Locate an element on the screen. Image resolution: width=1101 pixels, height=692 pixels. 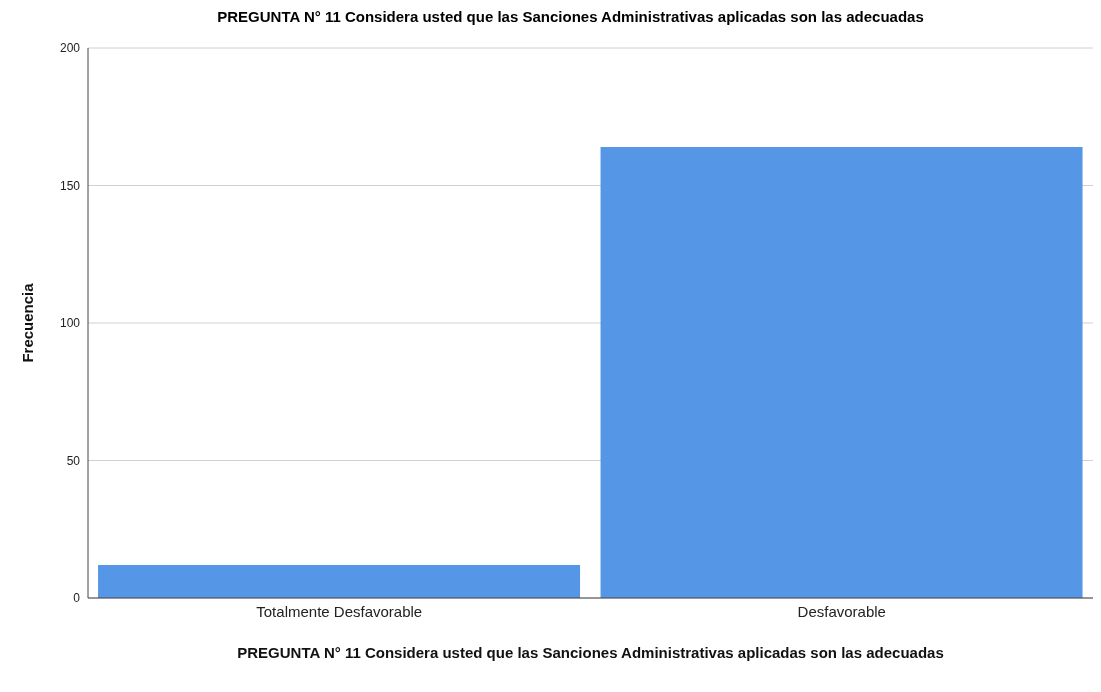
chart-title: PREGUNTA N° 11 Considera usted que las Sanciones Administrativas aplicadas son las adecuadas is located at coordinates (570, 17).